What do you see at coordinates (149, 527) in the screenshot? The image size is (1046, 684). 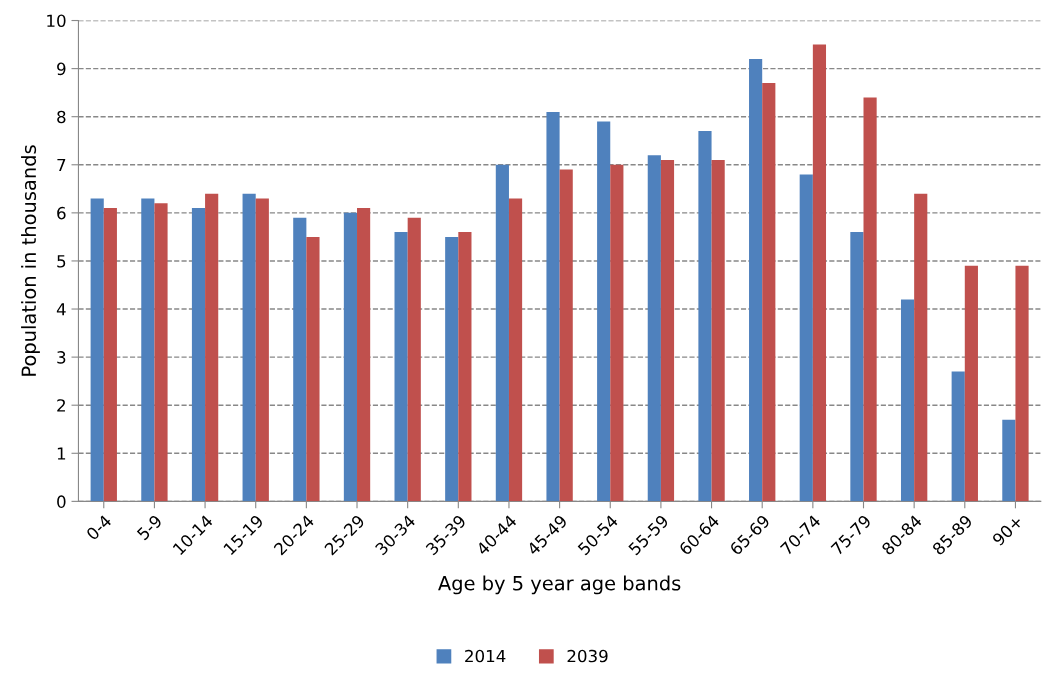 I see `x-tick-label: 5-9` at bounding box center [149, 527].